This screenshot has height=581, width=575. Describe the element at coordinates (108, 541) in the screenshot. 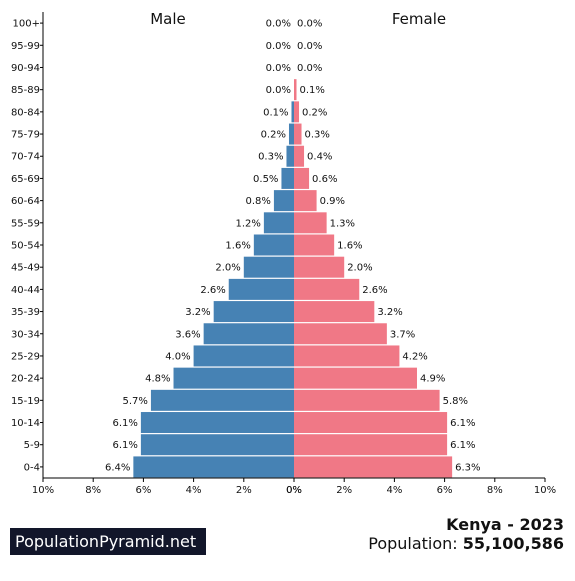

I see `brand-logo: PopulationPyramid.net` at that location.